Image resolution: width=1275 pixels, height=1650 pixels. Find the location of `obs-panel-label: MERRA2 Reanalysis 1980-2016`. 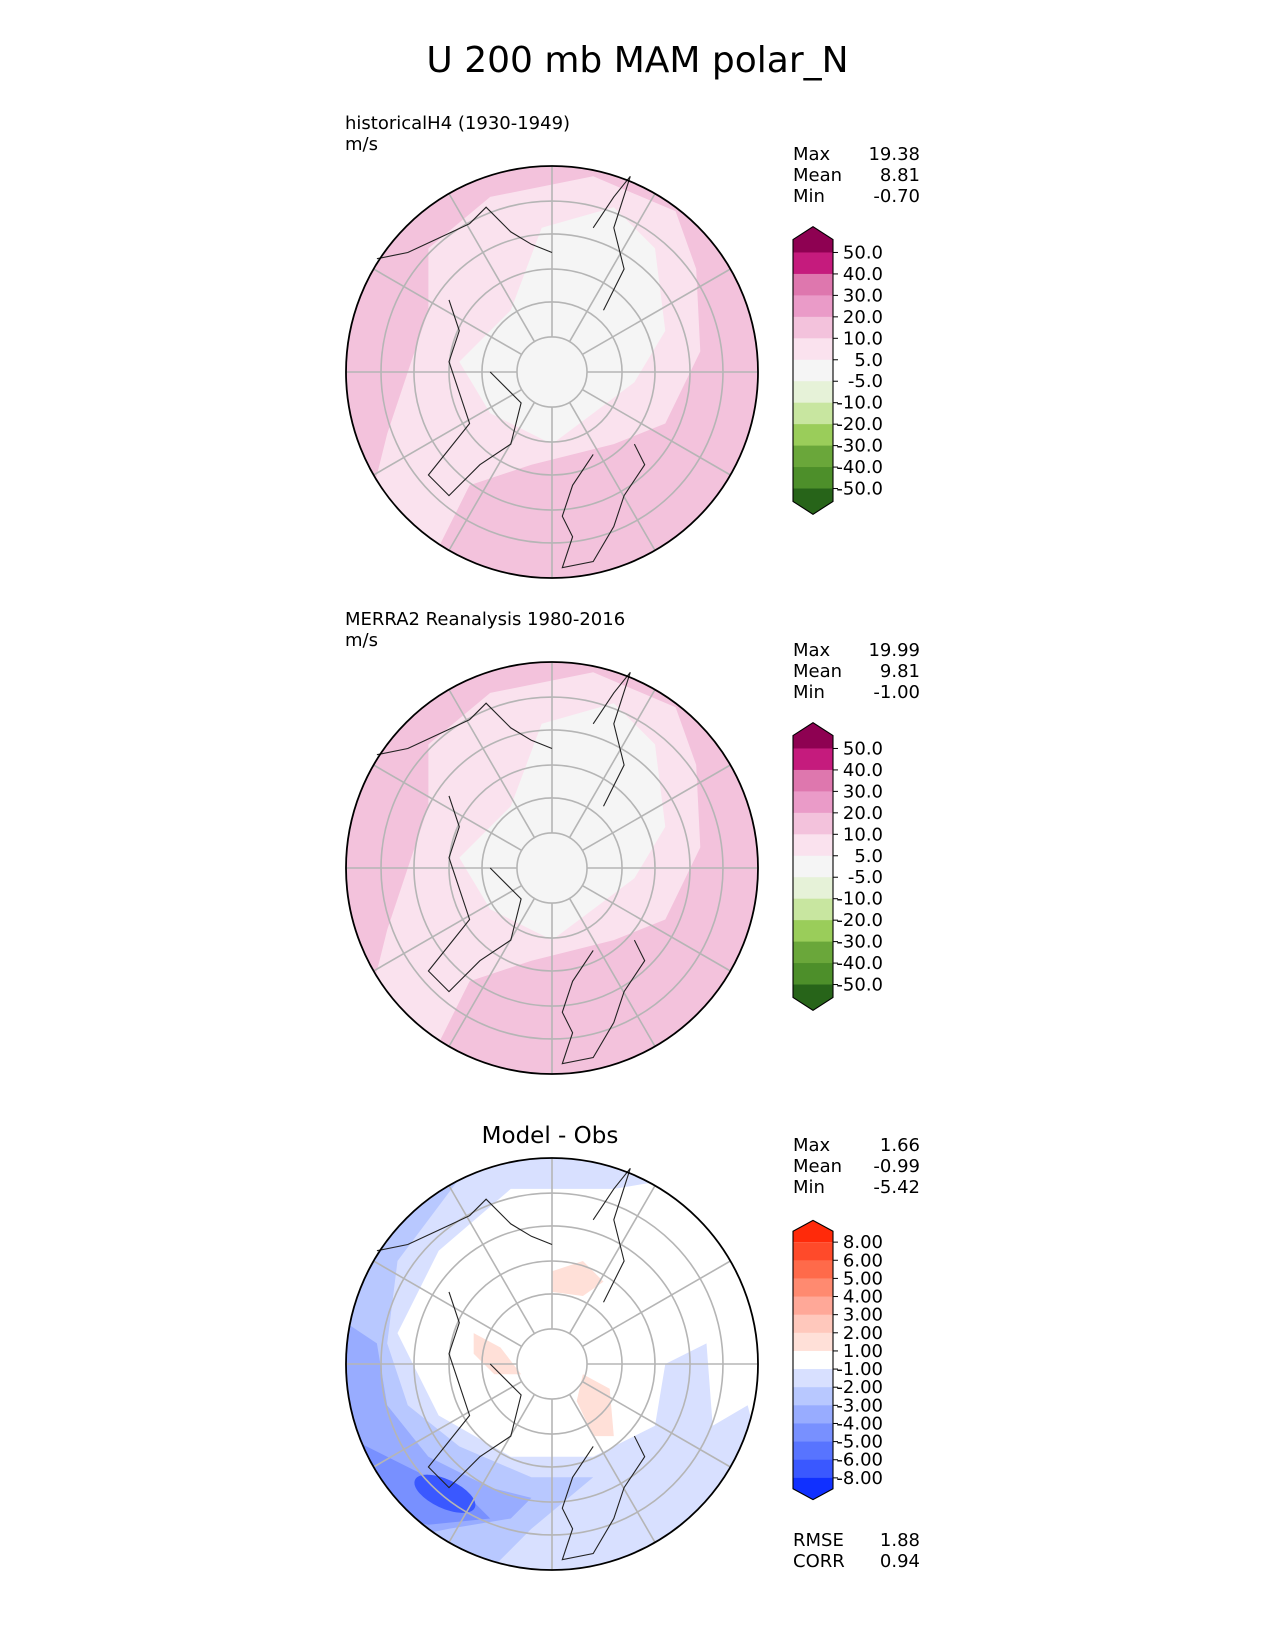

obs-panel-label: MERRA2 Reanalysis 1980-2016 is located at coordinates (485, 619).